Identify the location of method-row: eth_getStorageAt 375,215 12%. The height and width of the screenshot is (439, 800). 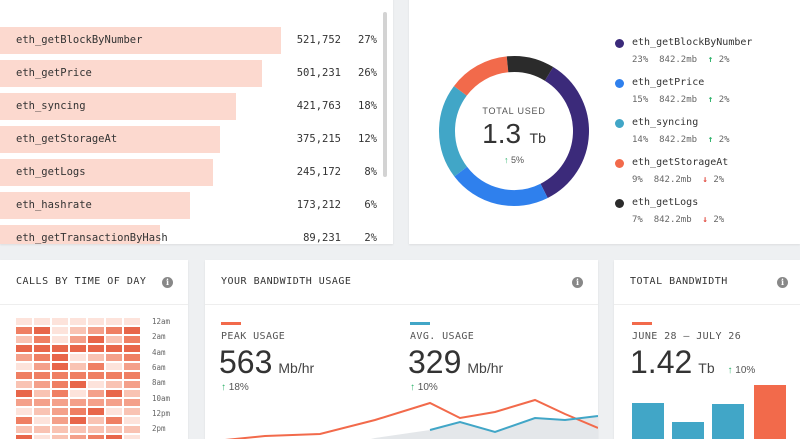
(190, 139).